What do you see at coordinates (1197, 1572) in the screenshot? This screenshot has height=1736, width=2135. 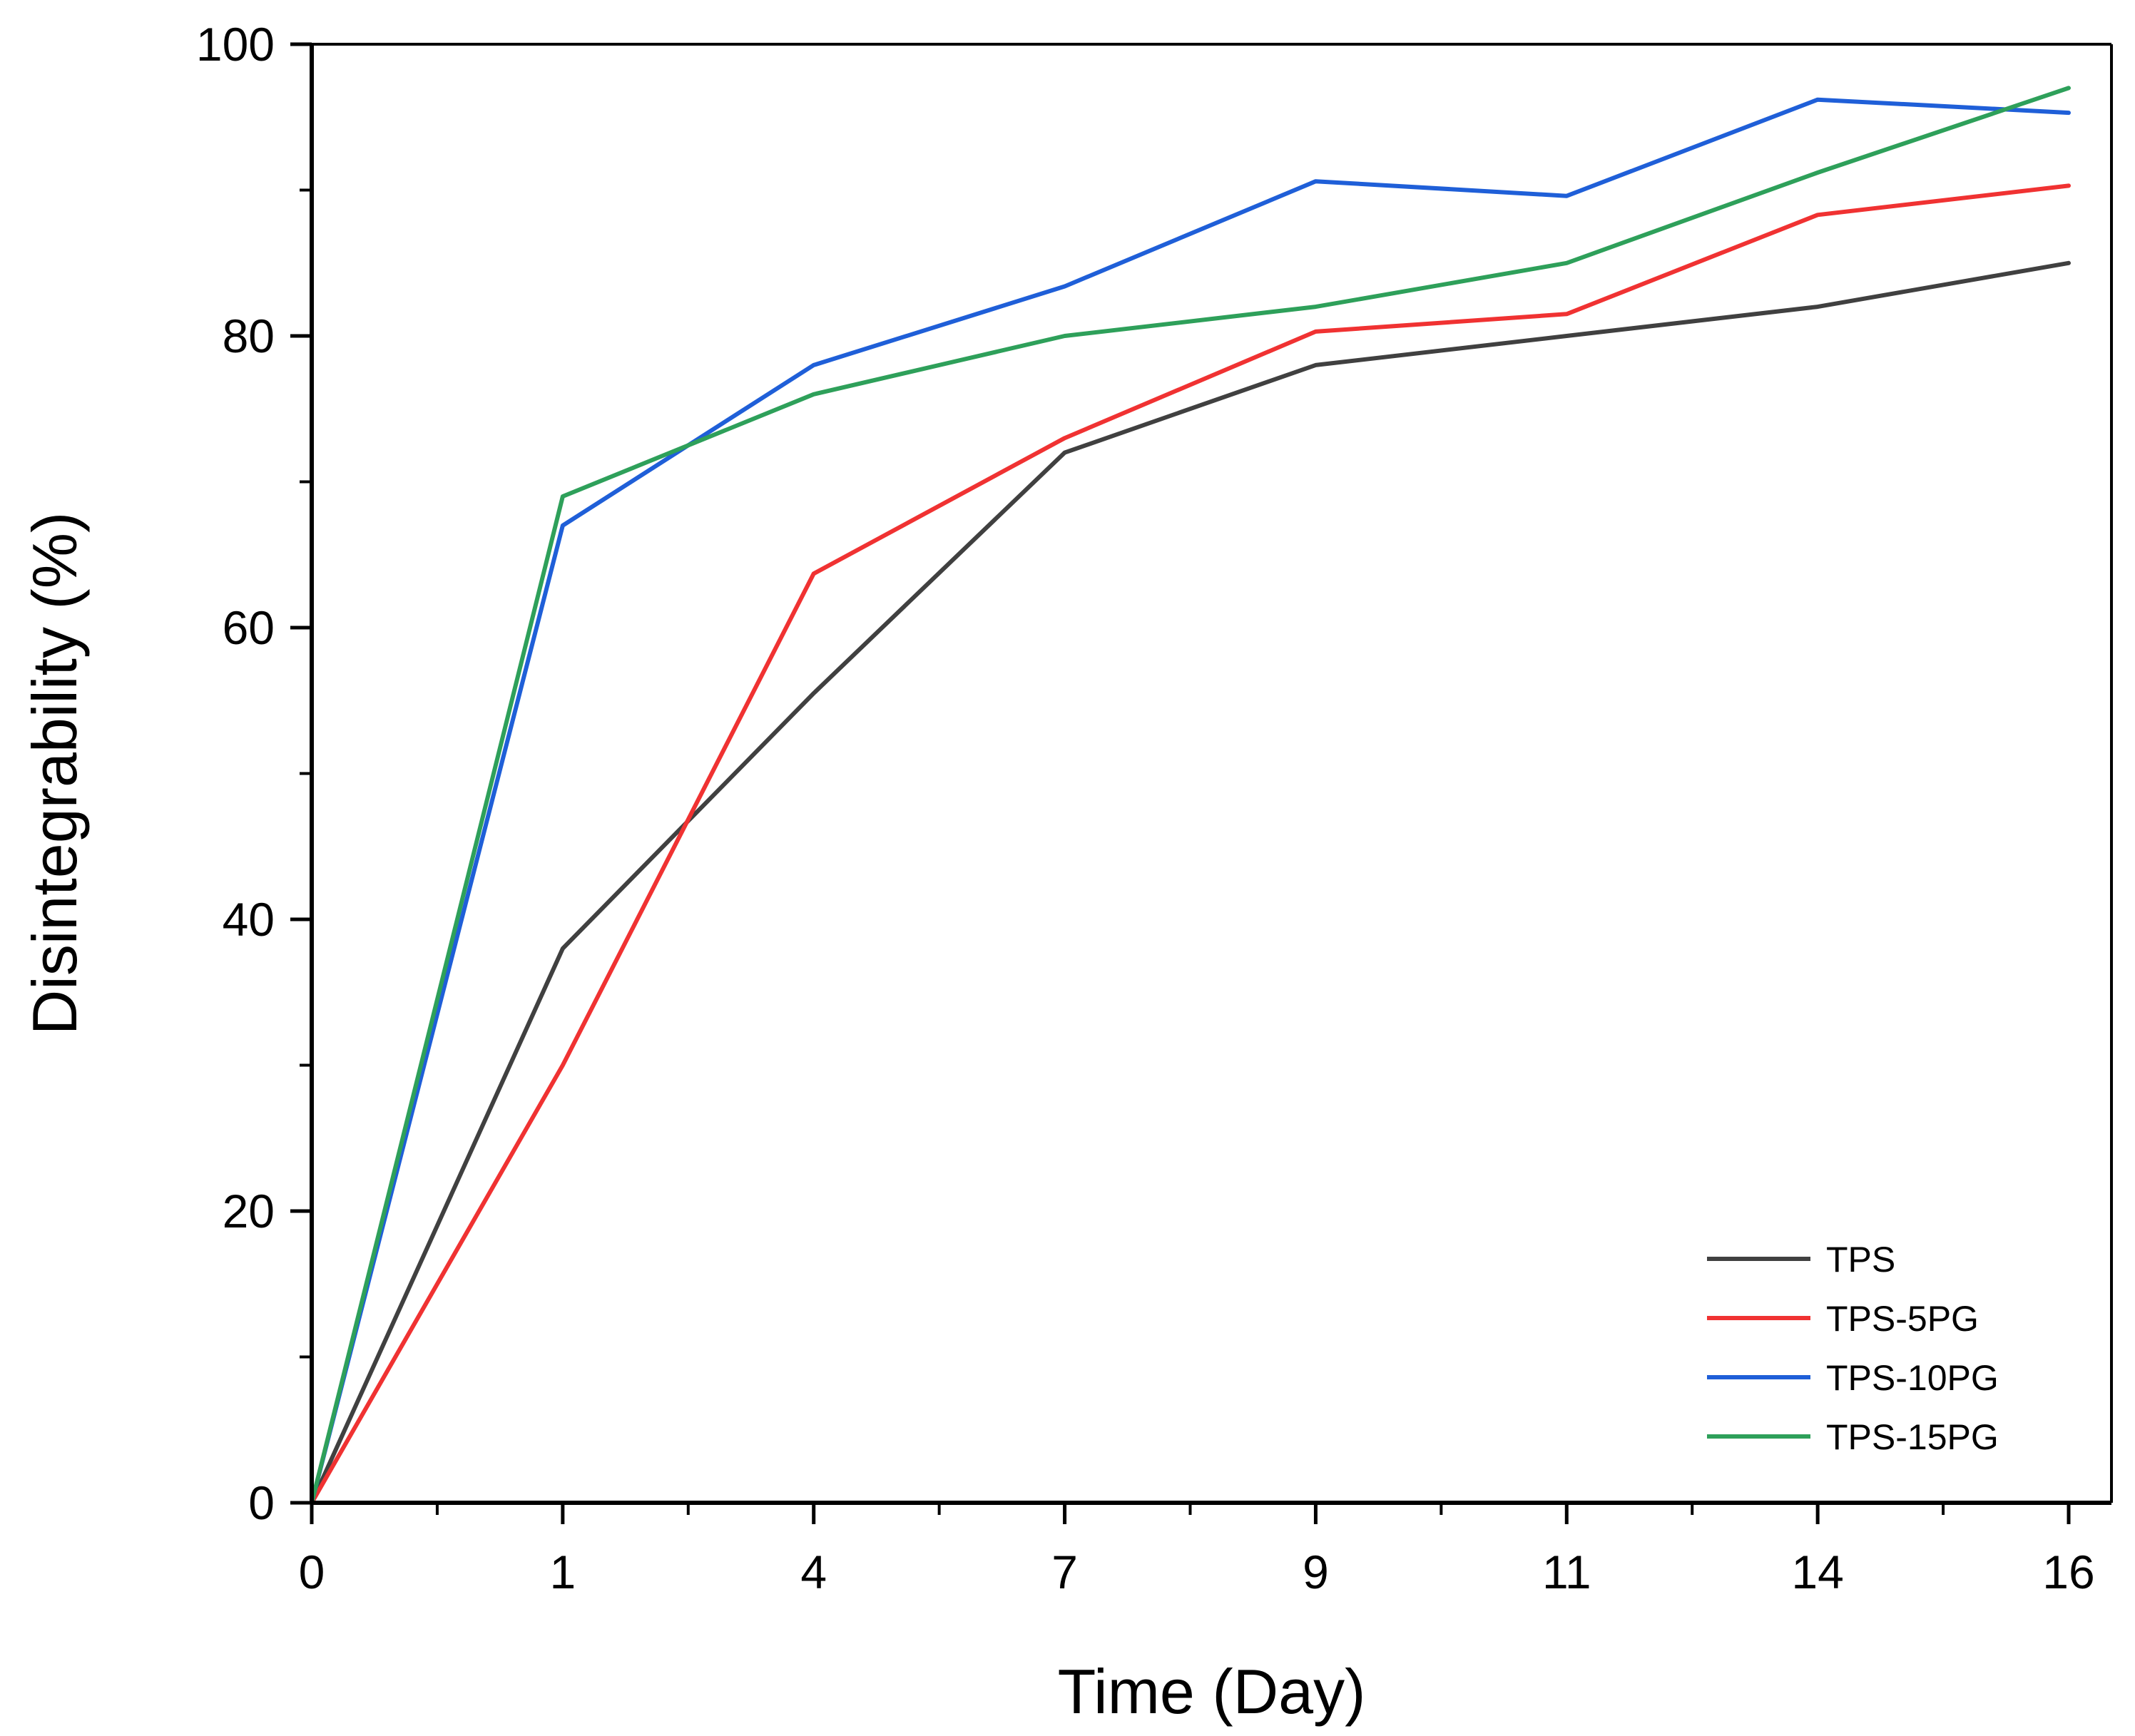 I see `x-axis-tick-labels: 0 1 4 7 9 11 14 16` at bounding box center [1197, 1572].